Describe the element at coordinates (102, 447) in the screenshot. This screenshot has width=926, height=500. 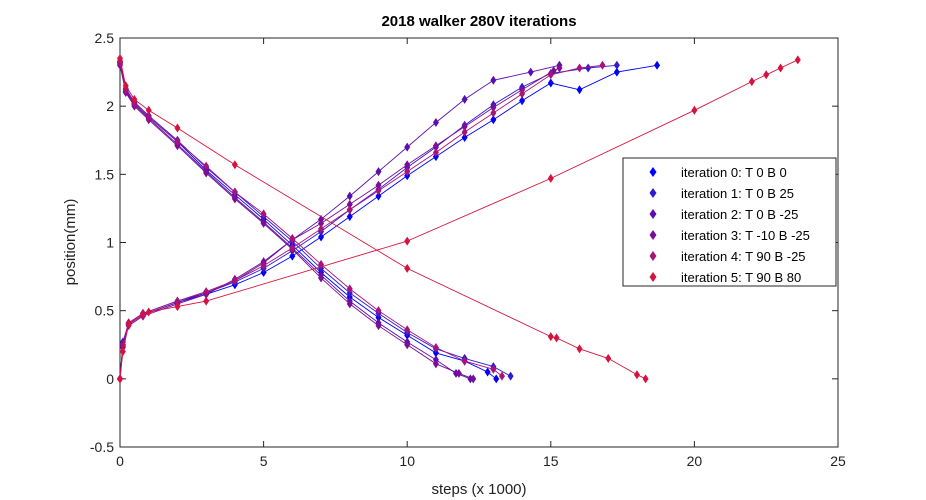
I see `y-tick-label: -0.5` at that location.